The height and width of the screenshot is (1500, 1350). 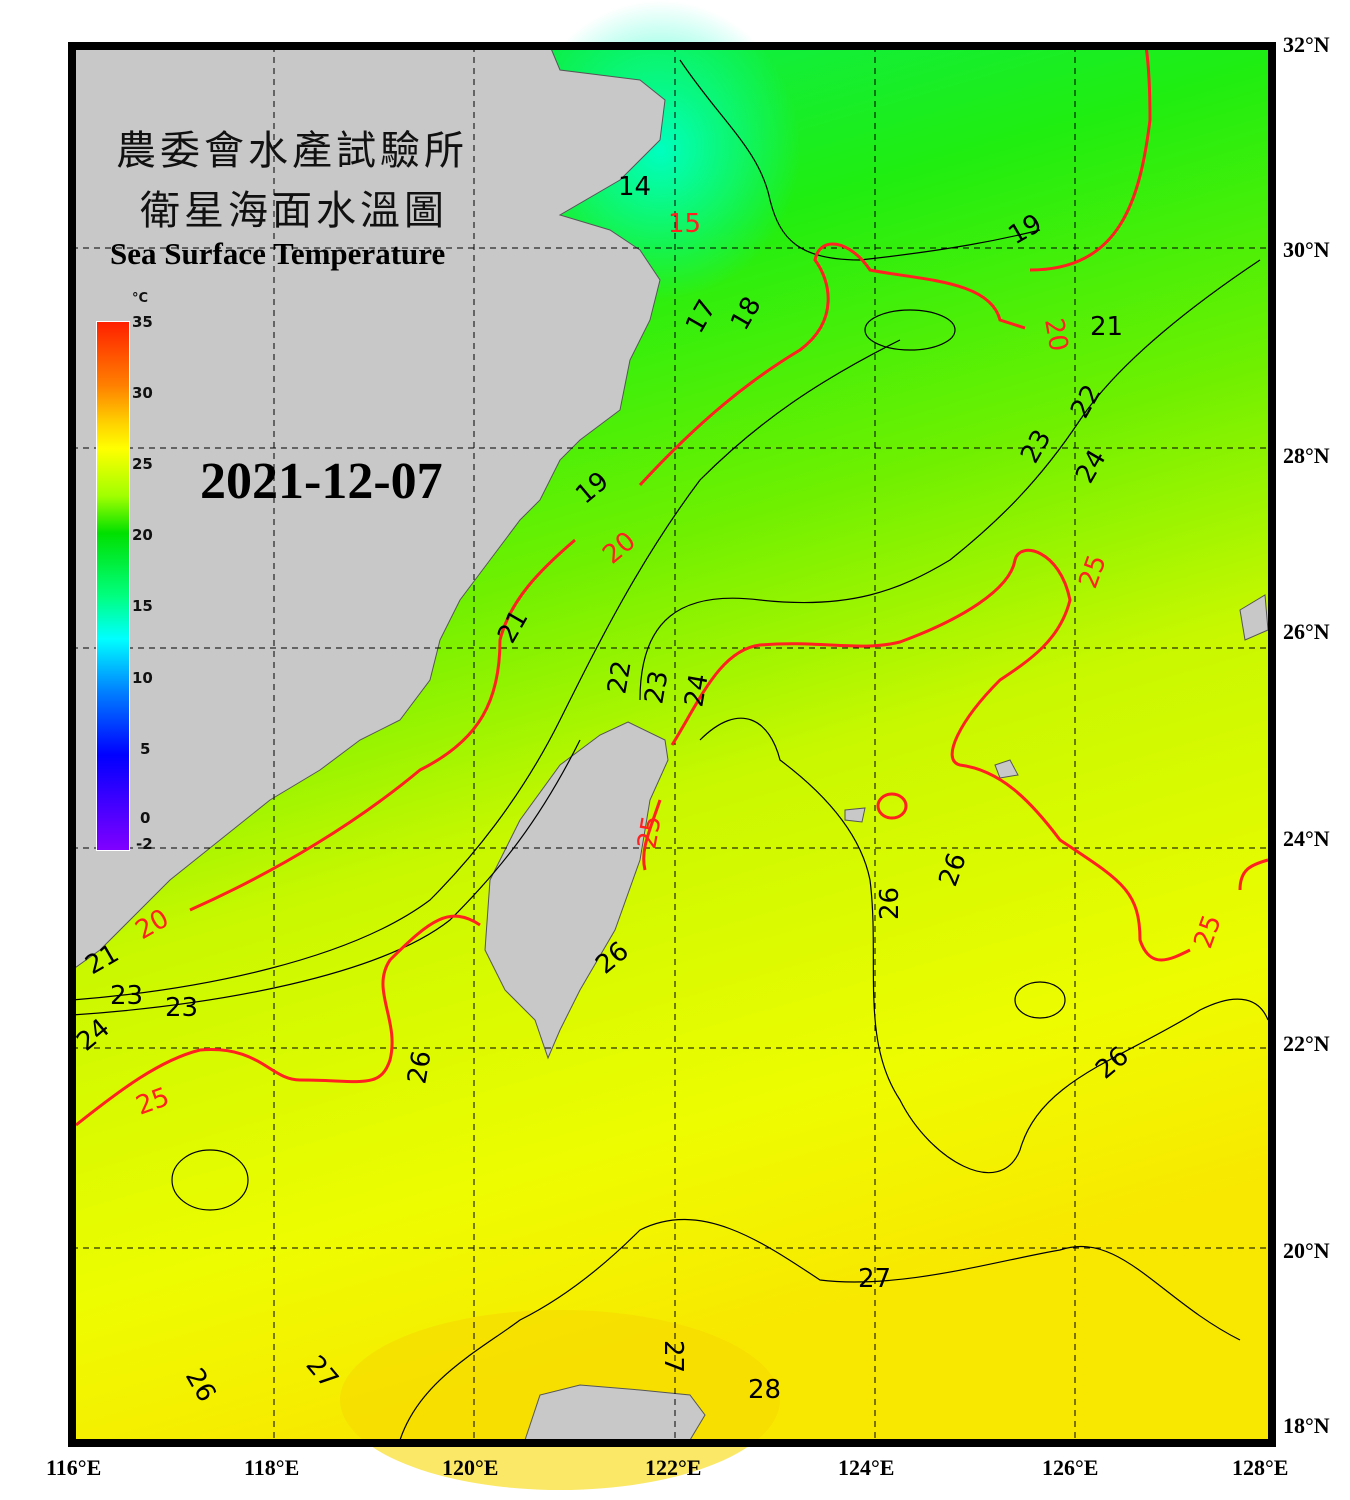 I want to click on contour-label: 21, so click(x=1106, y=327).